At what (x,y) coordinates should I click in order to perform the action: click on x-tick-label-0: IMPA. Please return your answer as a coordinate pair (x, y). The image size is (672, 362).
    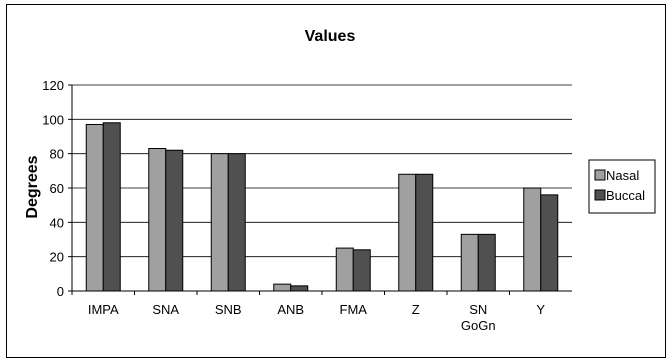
    Looking at the image, I should click on (103, 309).